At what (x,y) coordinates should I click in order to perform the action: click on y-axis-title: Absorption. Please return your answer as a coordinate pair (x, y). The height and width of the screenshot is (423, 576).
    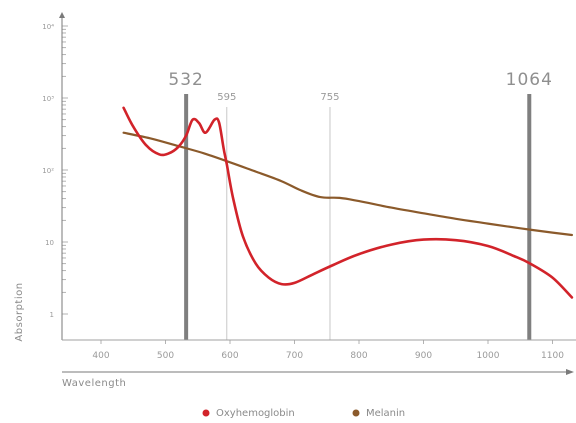
    Looking at the image, I should click on (19, 311).